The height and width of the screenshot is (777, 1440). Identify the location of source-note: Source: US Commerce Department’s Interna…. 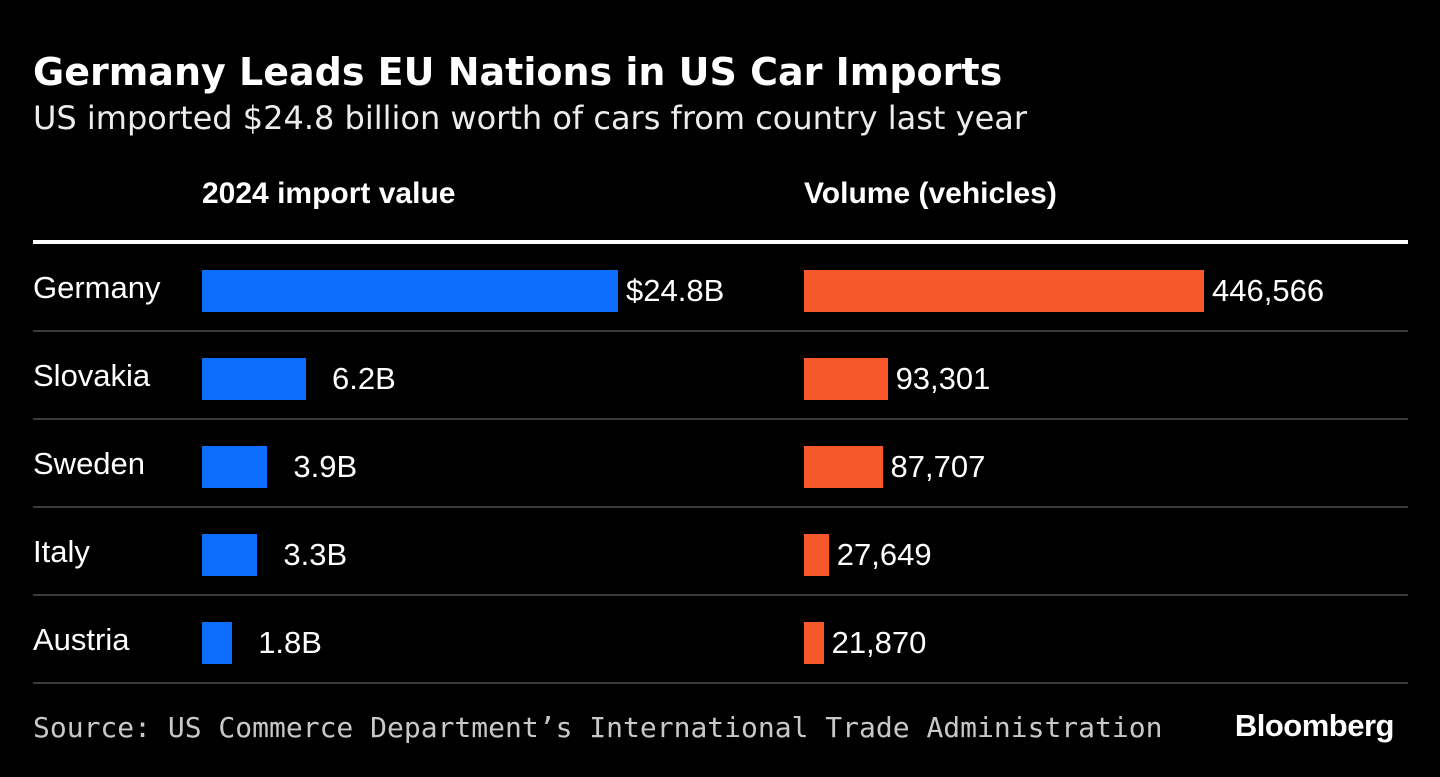
(598, 727).